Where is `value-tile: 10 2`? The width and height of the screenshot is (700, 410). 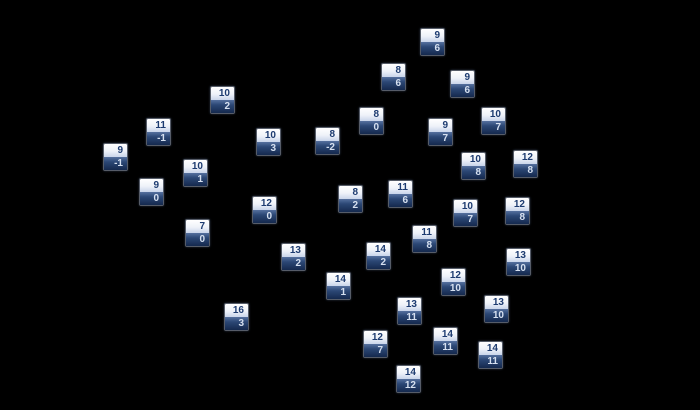
value-tile: 10 2 is located at coordinates (222, 100).